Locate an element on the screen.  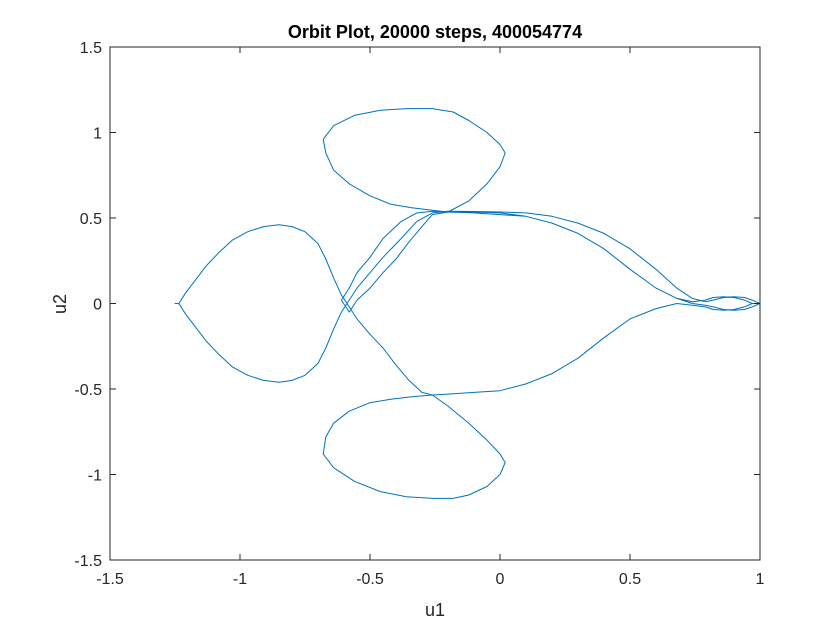
y-tick-label: -1 is located at coordinates (95, 476).